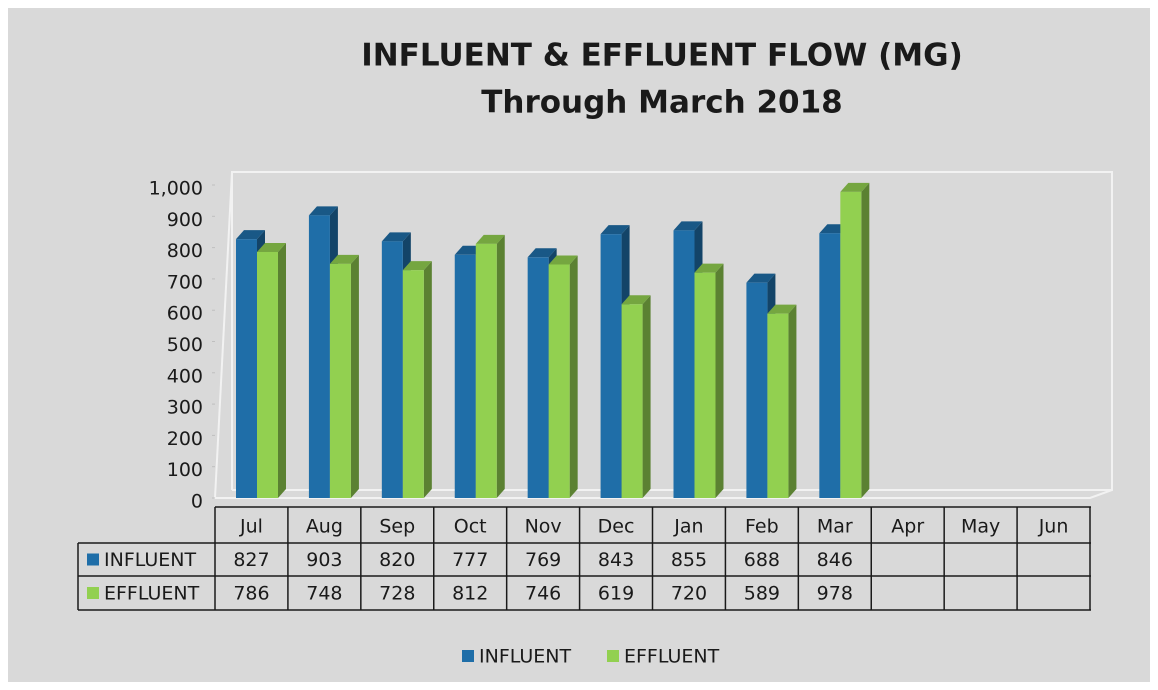 This screenshot has width=1158, height=690. Describe the element at coordinates (762, 527) in the screenshot. I see `x-tick-label: Feb` at that location.